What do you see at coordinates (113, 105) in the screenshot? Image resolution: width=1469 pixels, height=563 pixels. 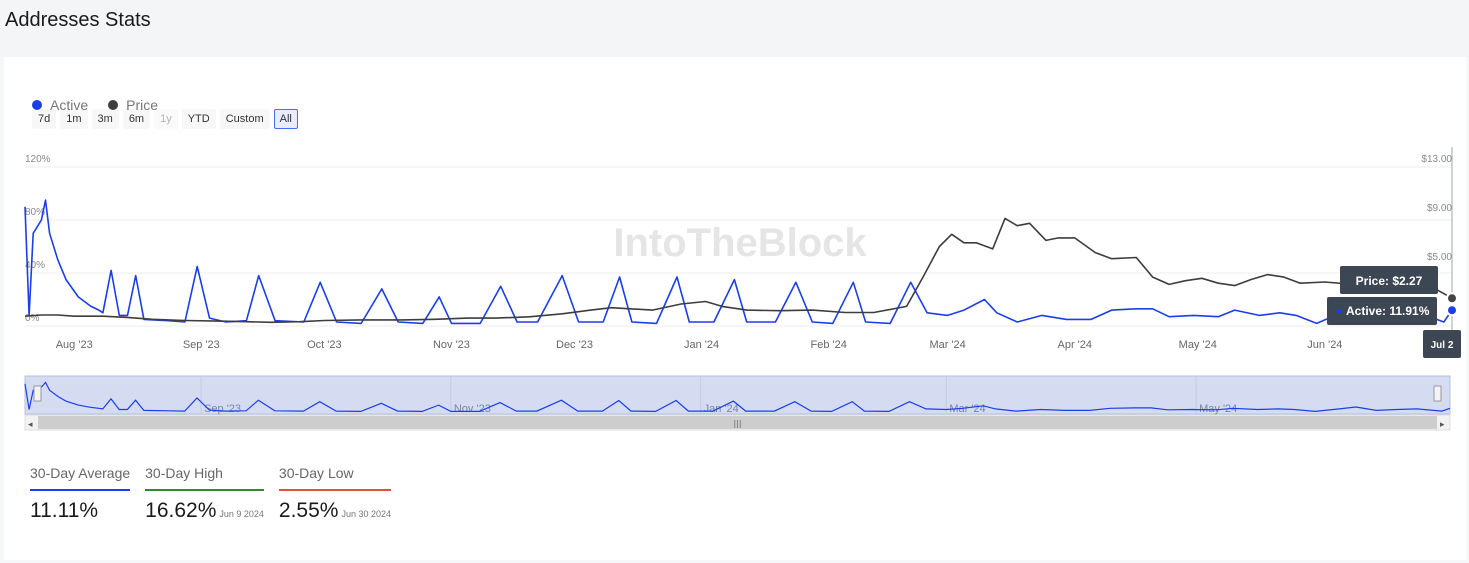 I see `legend-price-dot-icon` at bounding box center [113, 105].